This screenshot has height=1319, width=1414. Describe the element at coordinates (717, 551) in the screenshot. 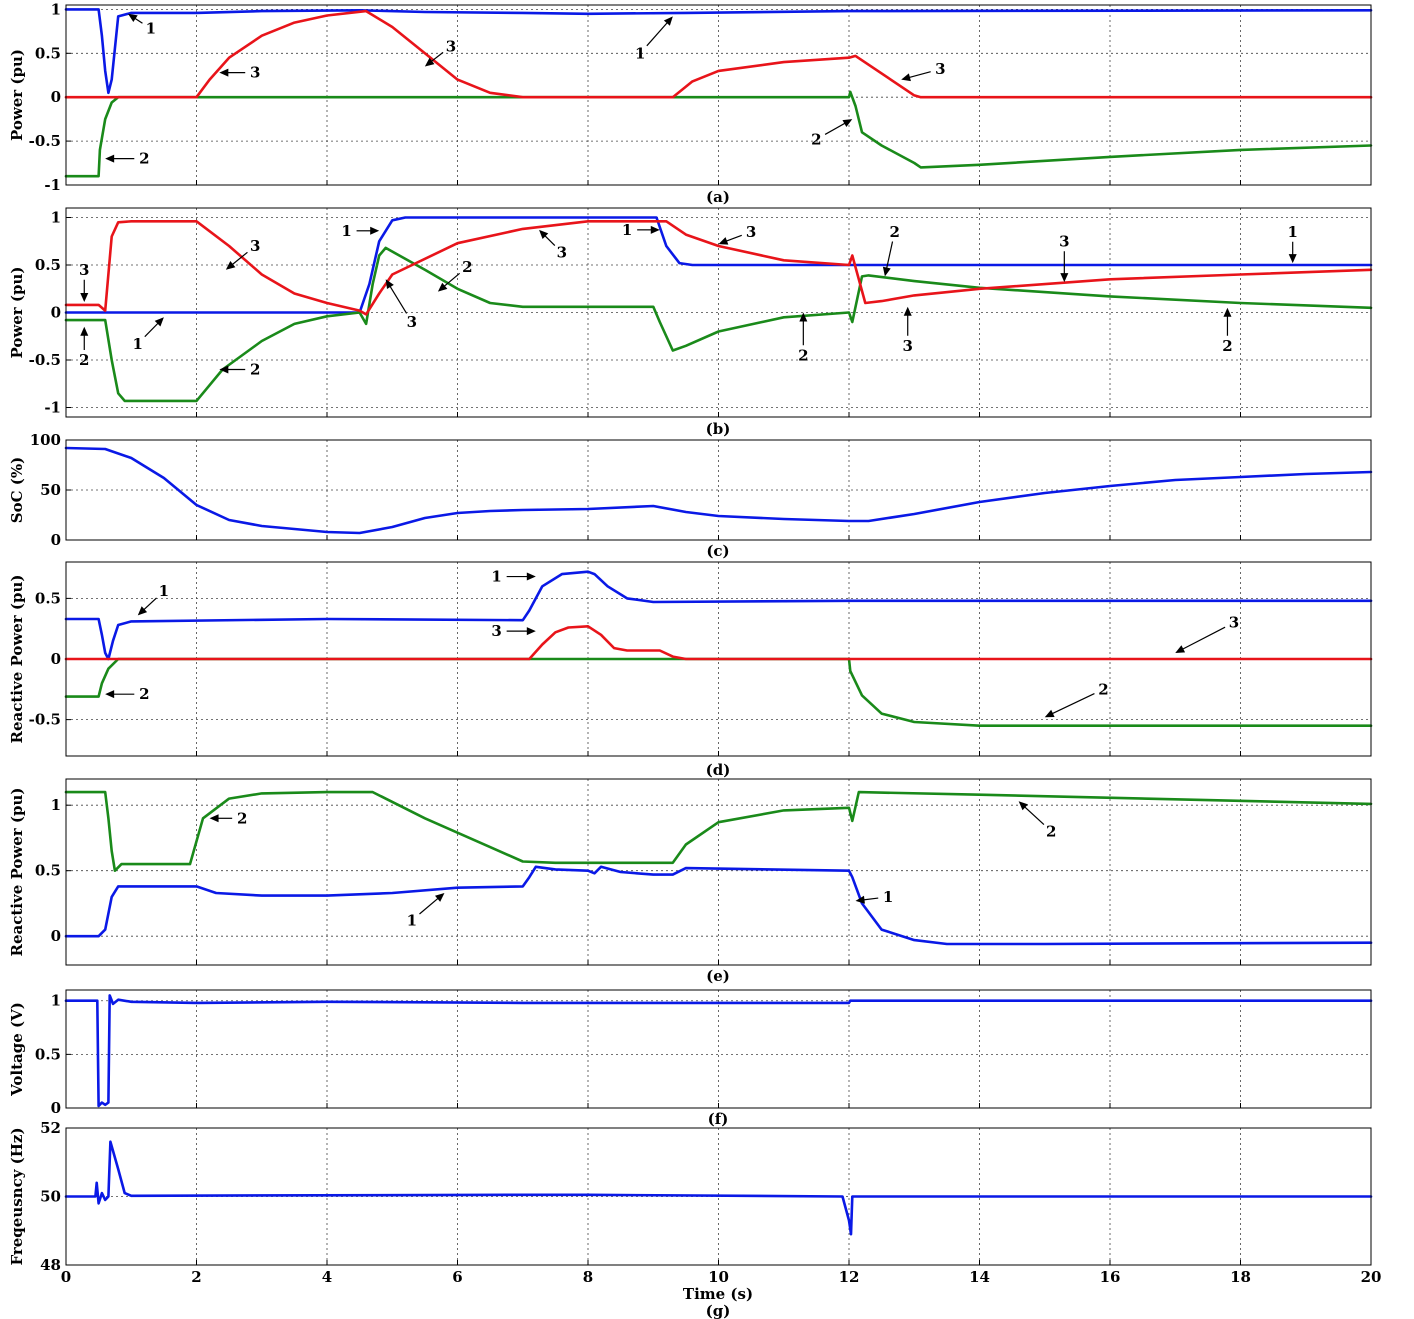

I see `panel-caption: (c)` at that location.